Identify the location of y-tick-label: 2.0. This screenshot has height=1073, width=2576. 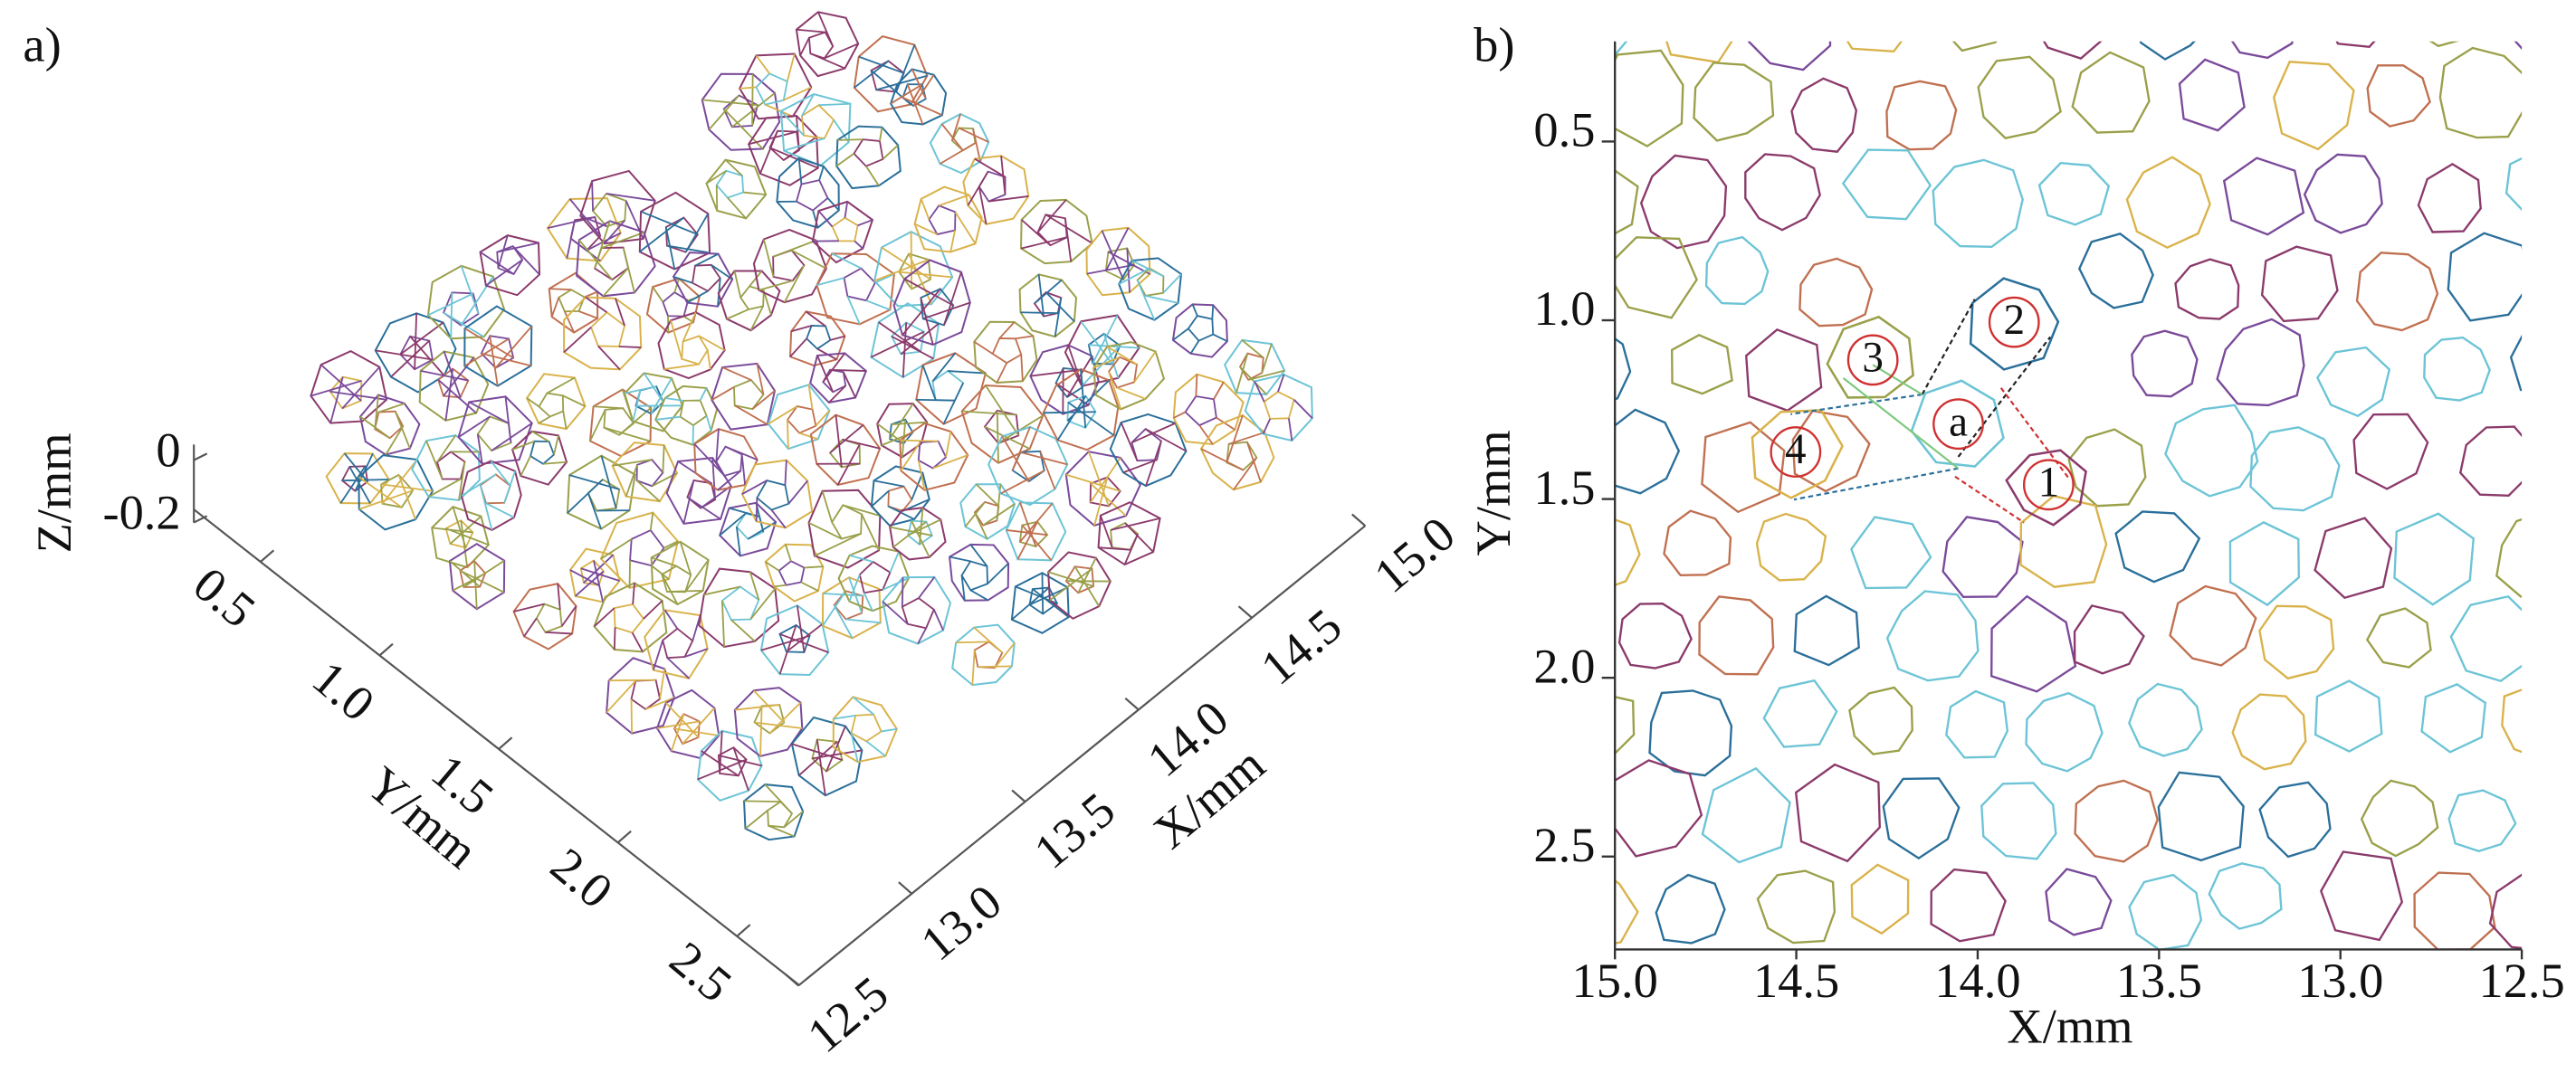
(1564, 665).